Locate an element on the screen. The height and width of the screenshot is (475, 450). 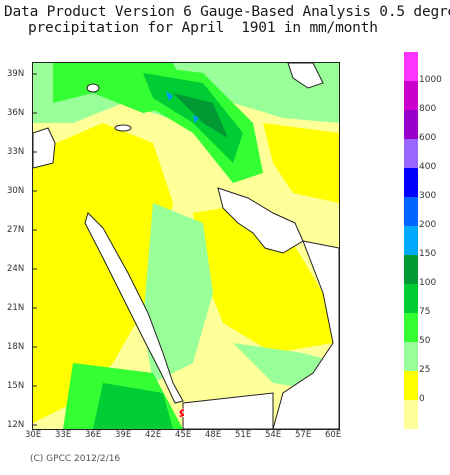
lat-label: 24N is located at coordinates (16, 269).